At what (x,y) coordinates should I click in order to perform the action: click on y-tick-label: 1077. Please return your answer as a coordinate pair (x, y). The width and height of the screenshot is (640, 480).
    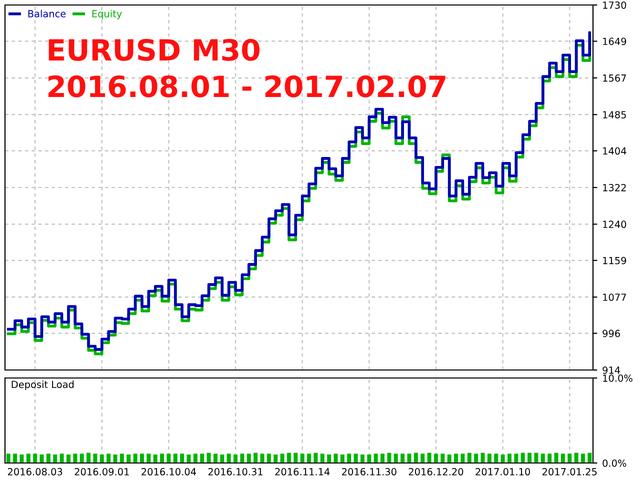
    Looking at the image, I should click on (614, 297).